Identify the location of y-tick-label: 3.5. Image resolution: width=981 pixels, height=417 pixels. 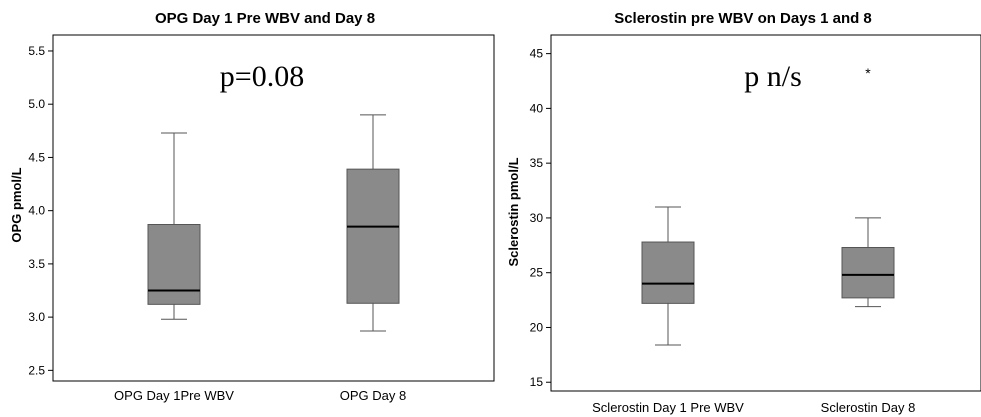
(36, 264).